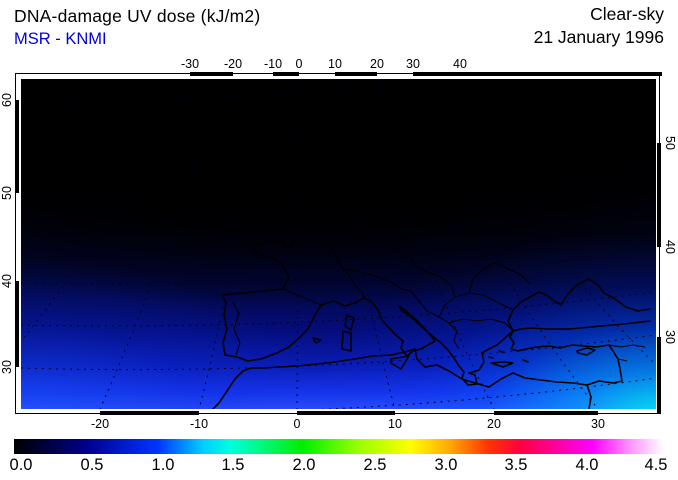  I want to click on top-axis-tick: 10, so click(335, 64).